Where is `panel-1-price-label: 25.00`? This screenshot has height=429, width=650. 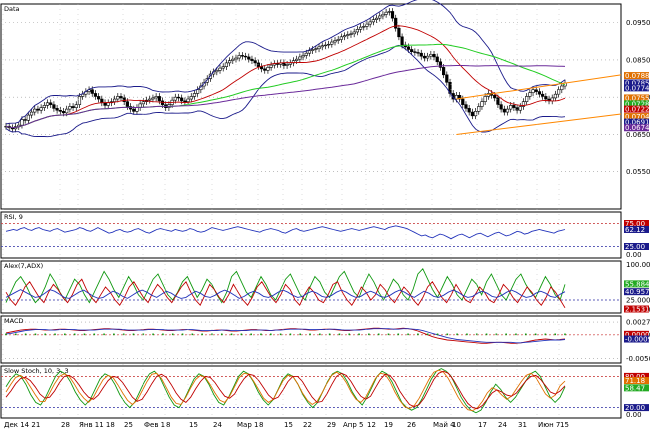
panel-1-price-label: 25.00 is located at coordinates (635, 247).